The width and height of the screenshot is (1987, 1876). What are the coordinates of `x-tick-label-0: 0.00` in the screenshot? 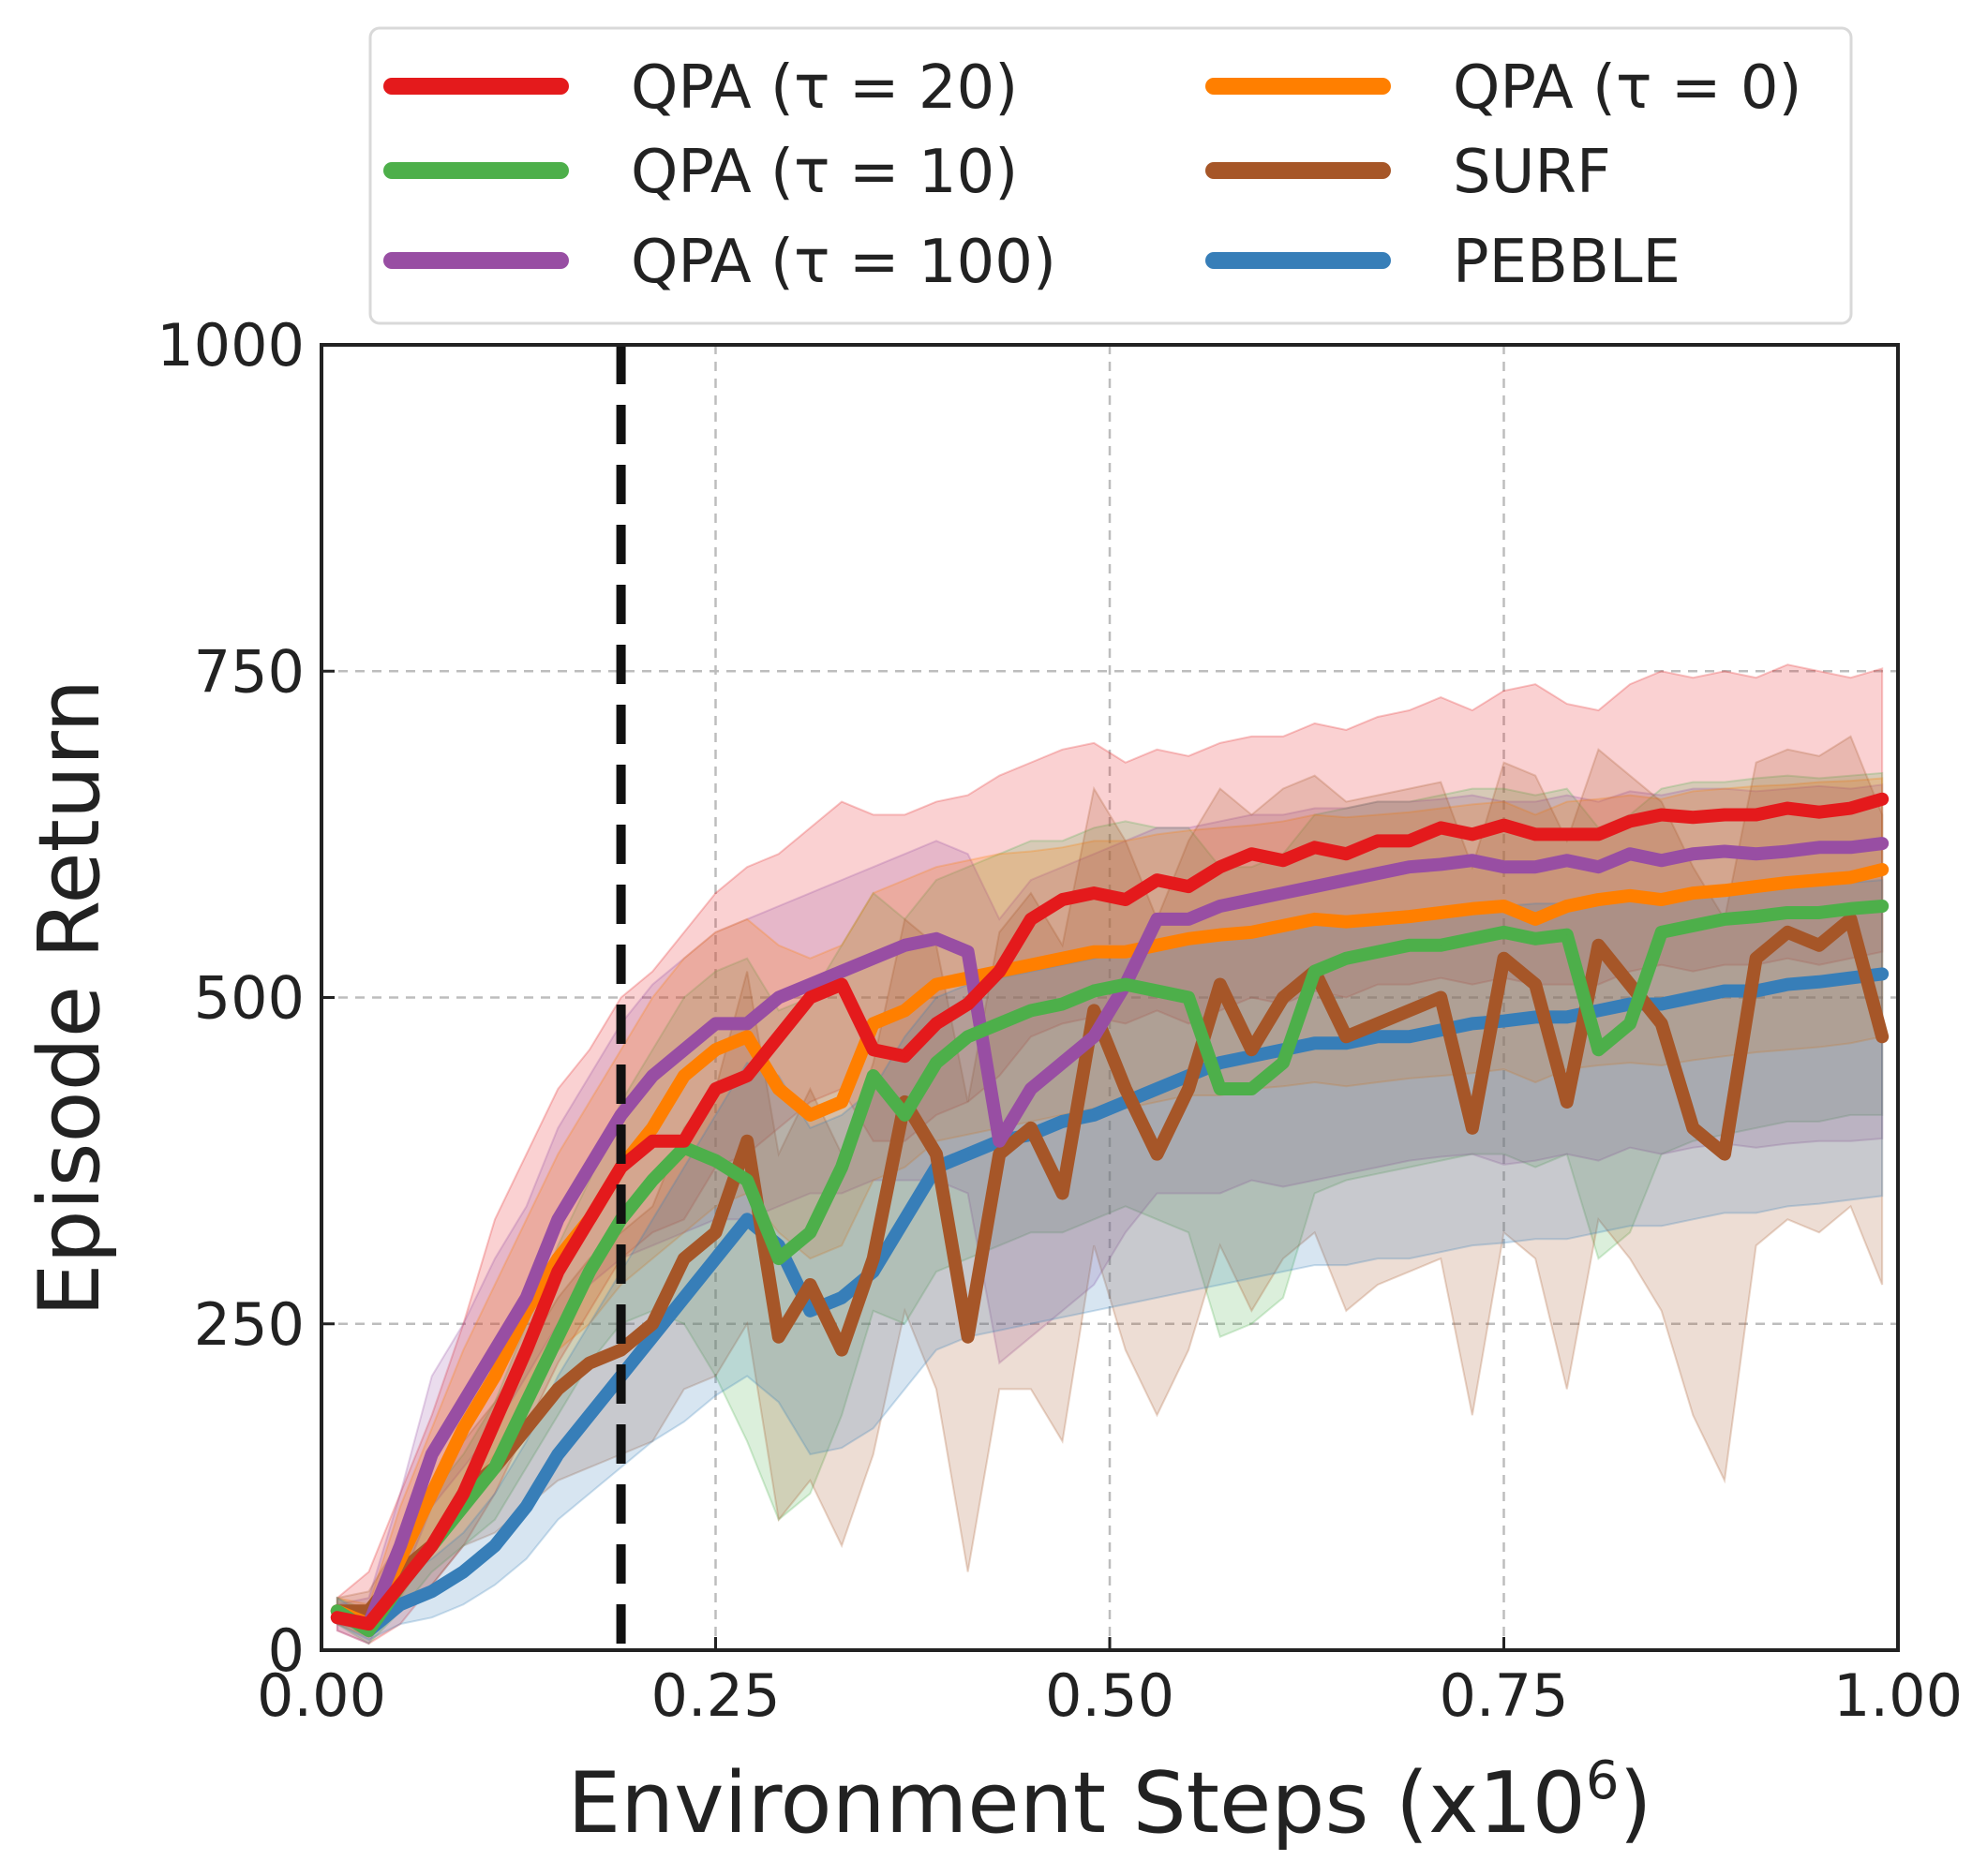 It's located at (322, 1696).